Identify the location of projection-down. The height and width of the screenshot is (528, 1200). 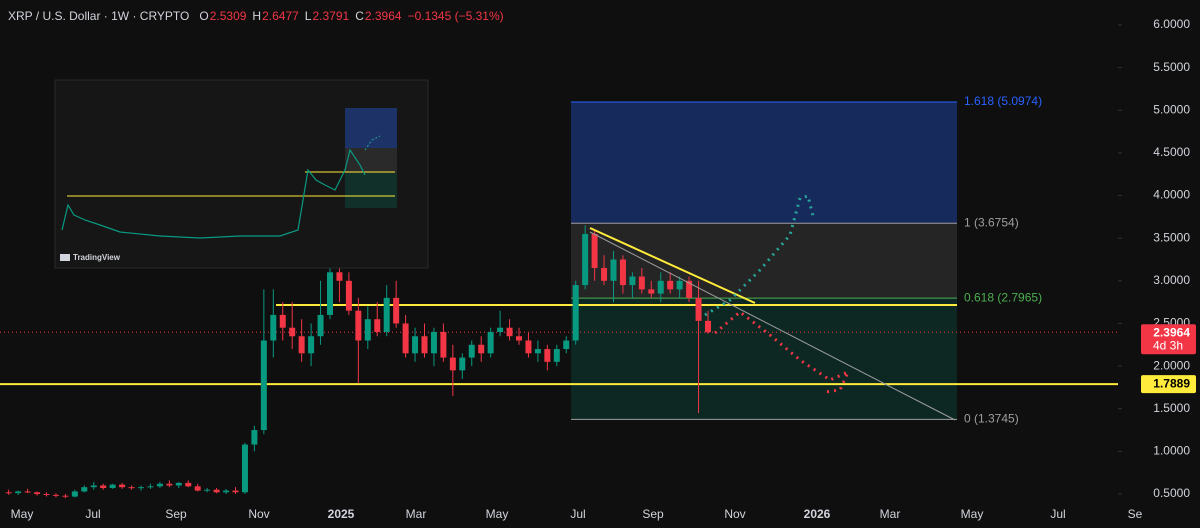
(782, 352).